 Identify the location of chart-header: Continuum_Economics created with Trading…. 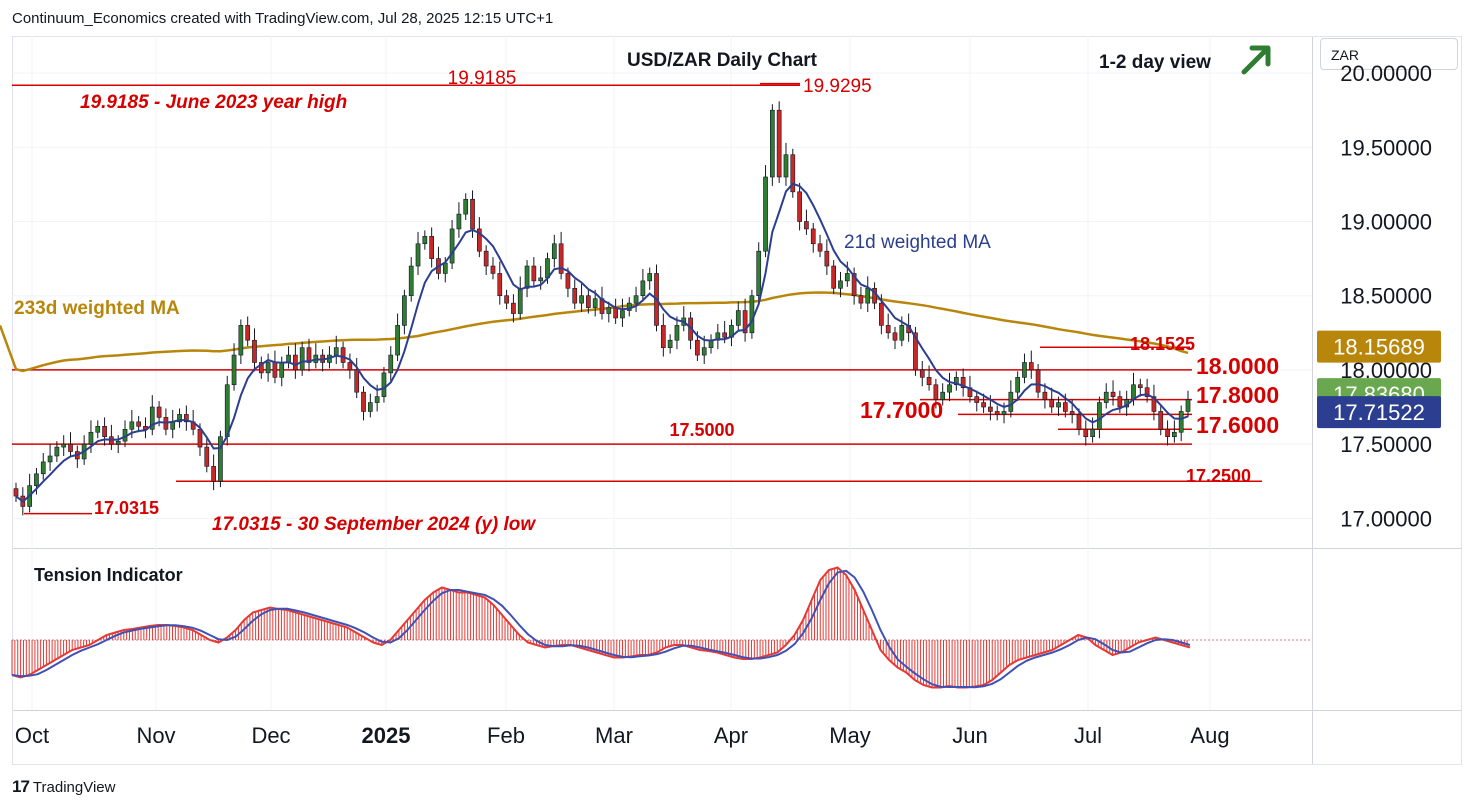
(283, 18).